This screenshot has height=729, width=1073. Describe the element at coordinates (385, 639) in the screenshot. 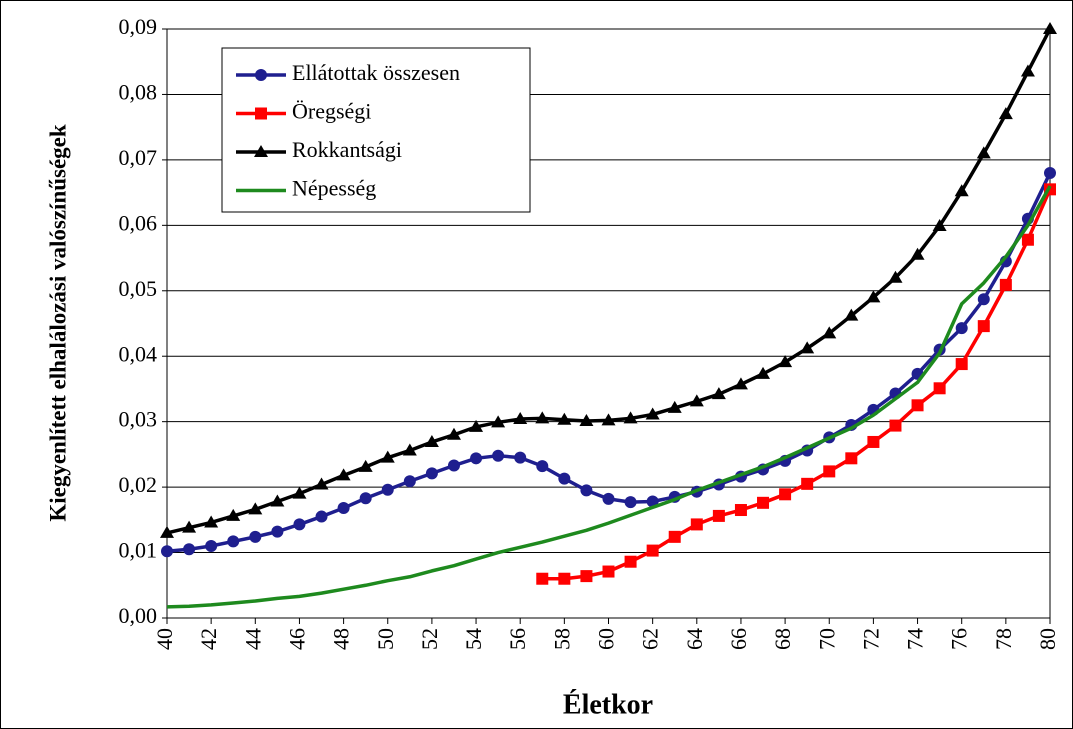

I see `x-tick-label: 50` at that location.